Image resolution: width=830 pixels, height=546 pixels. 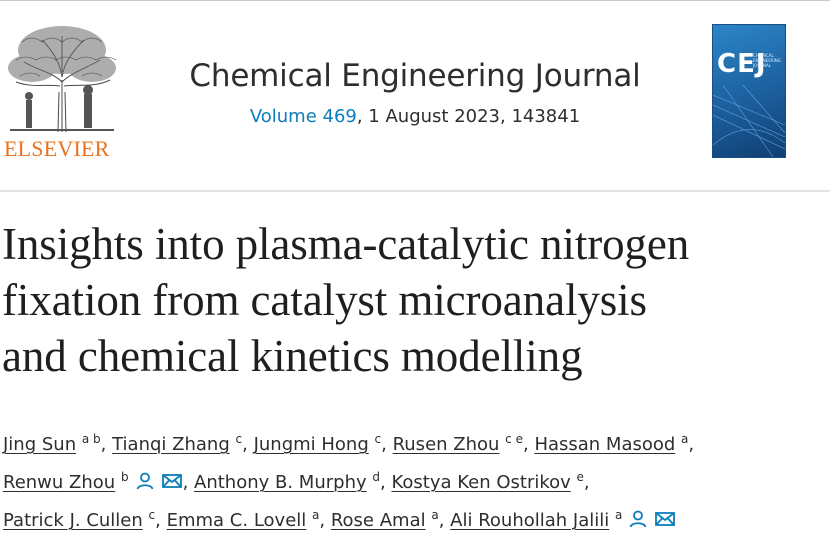 What do you see at coordinates (59, 482) in the screenshot?
I see `author-link: Renwu Zhou` at bounding box center [59, 482].